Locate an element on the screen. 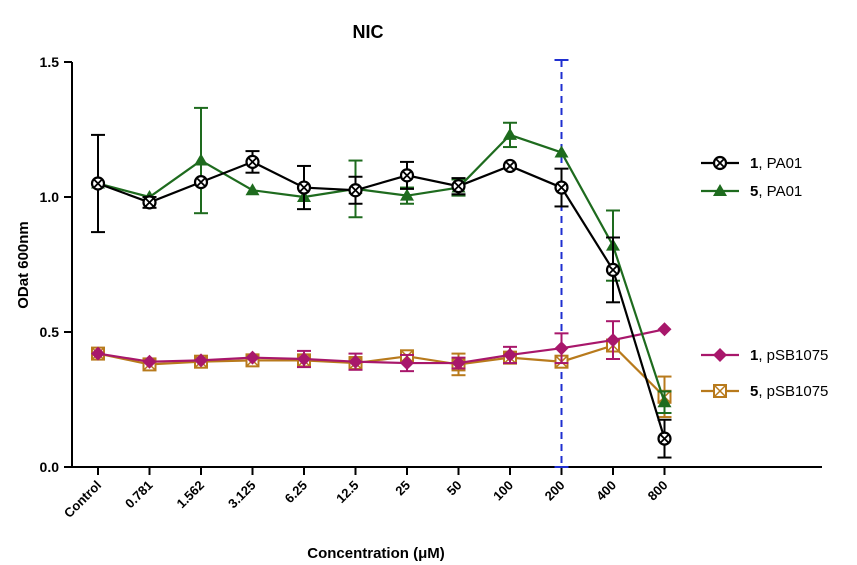 The image size is (857, 565). chart-title: NIC is located at coordinates (368, 32).